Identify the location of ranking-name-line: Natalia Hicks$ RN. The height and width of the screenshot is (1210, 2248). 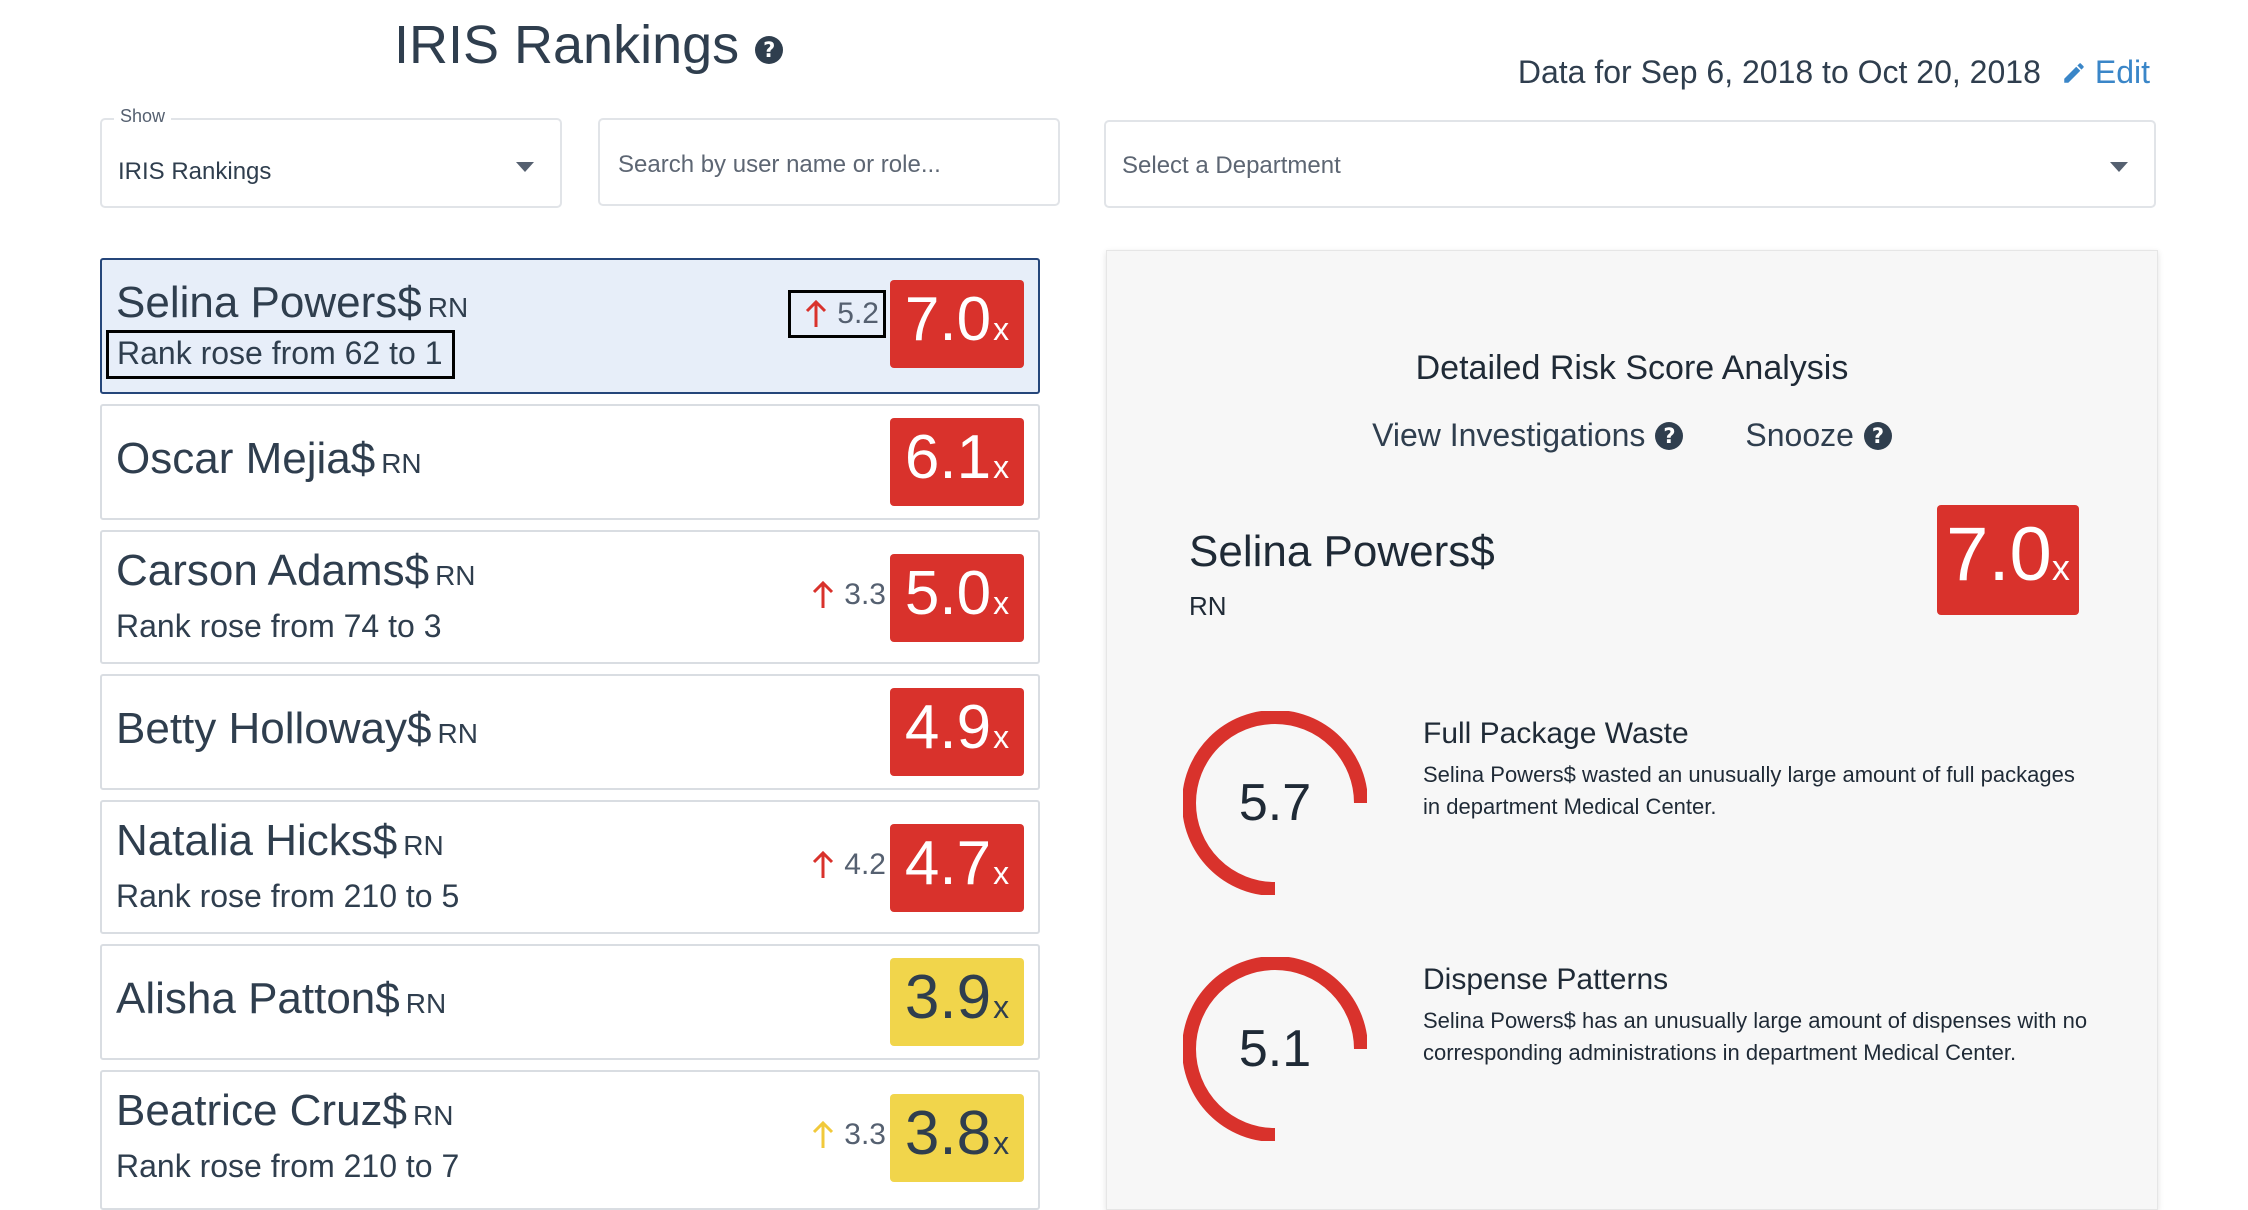
(280, 841).